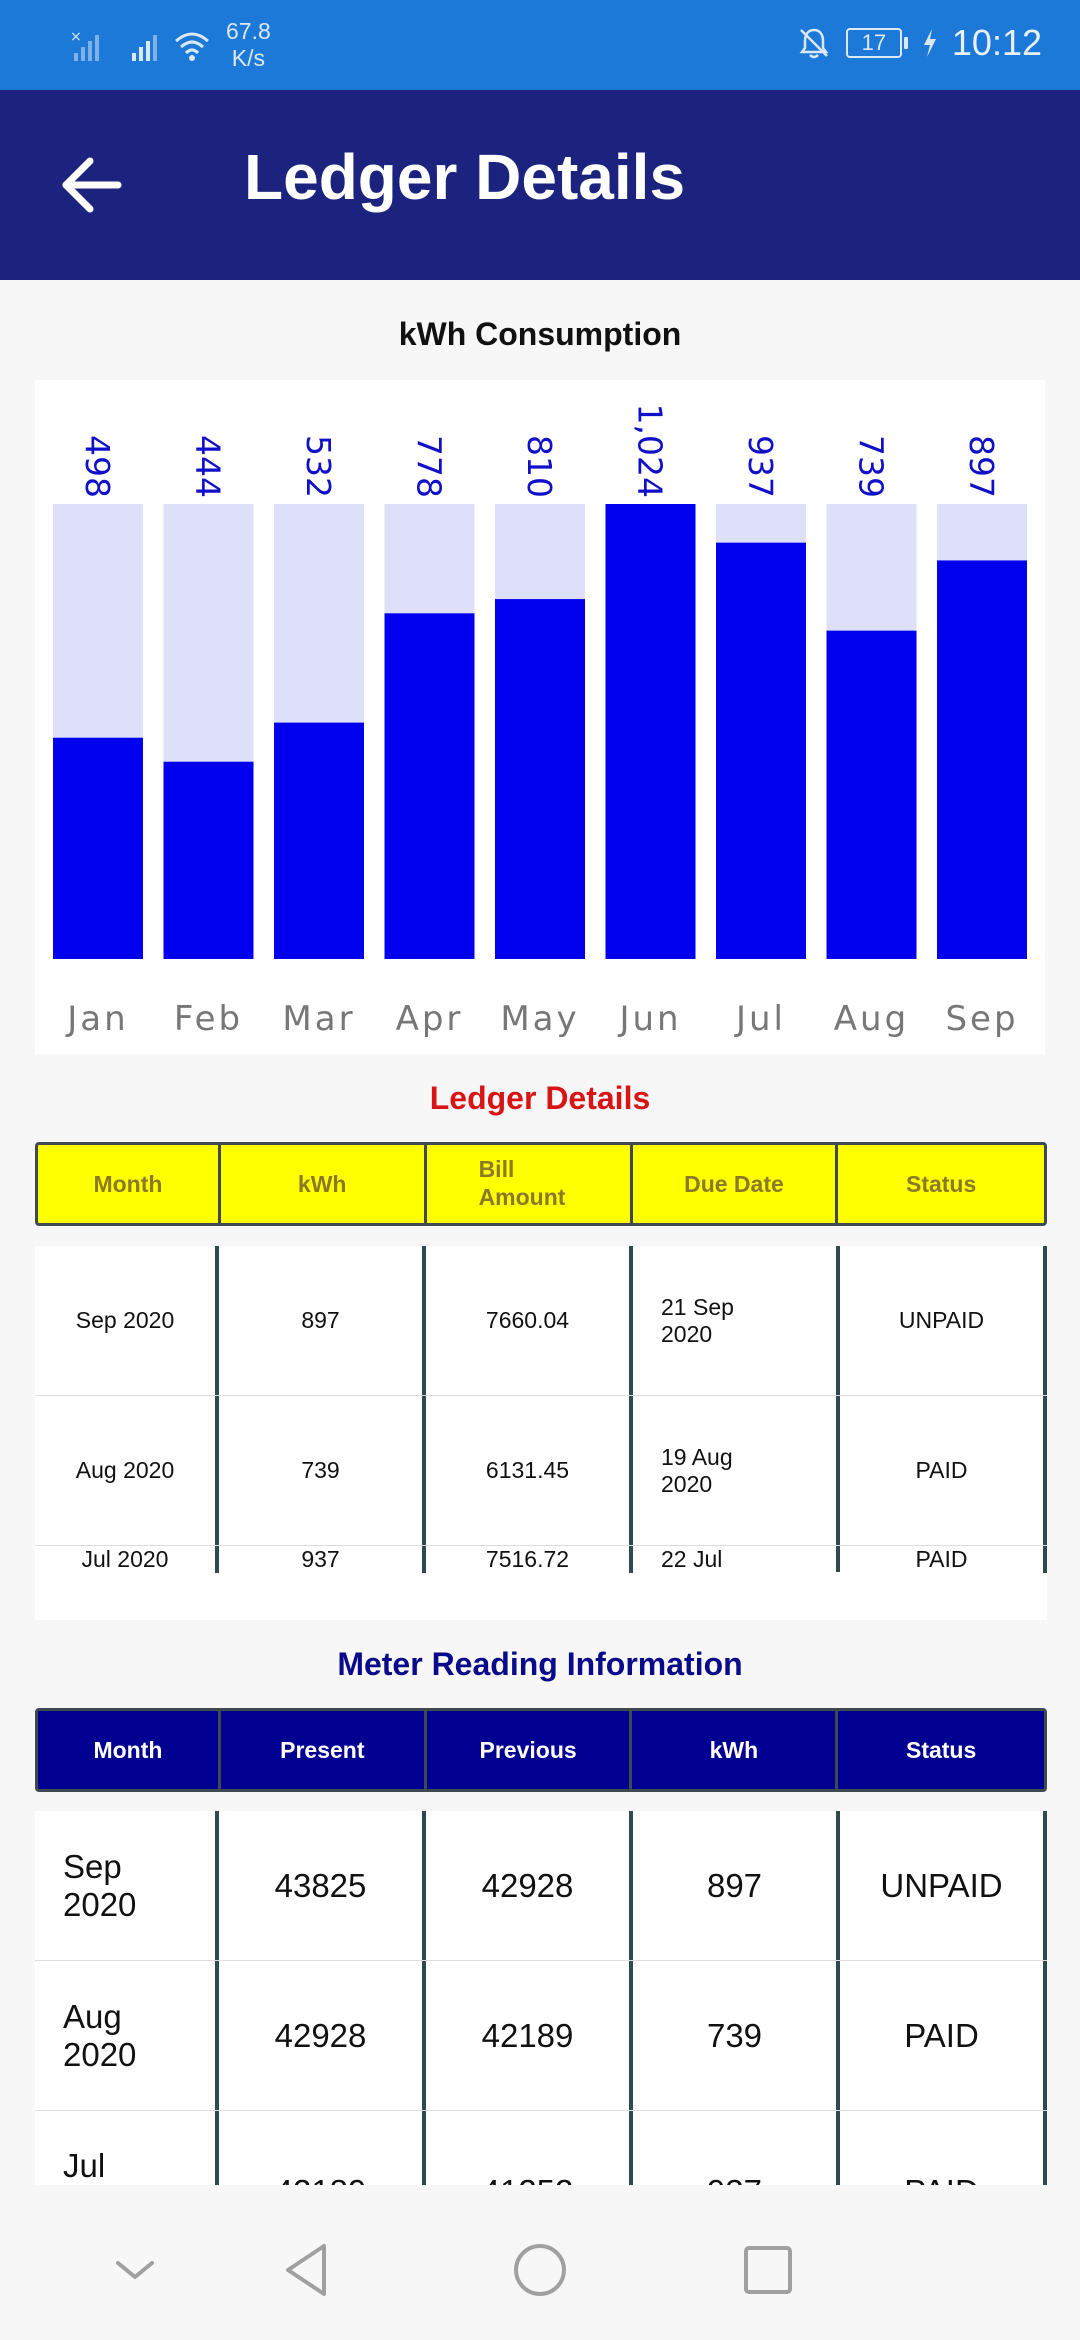  Describe the element at coordinates (208, 466) in the screenshot. I see `bar-value-label: 444` at that location.